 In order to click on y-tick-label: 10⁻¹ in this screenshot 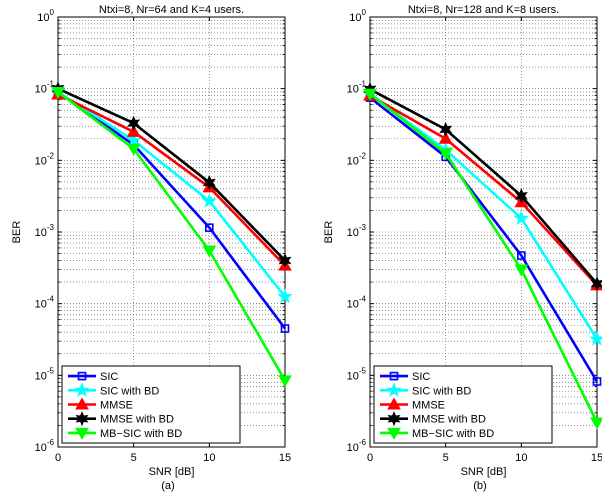, I will do `click(357, 88)`.